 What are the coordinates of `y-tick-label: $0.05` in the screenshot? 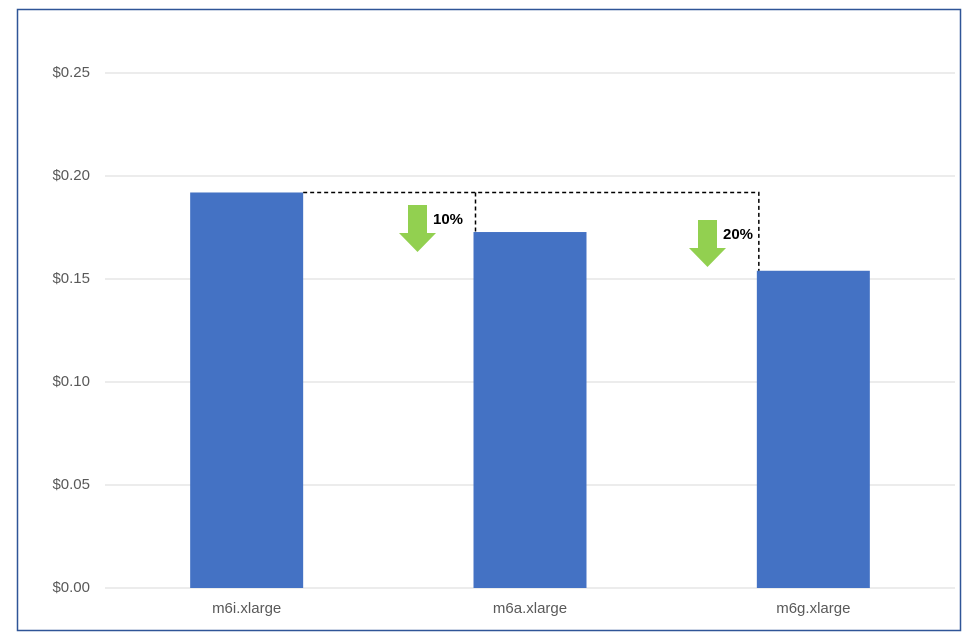 It's located at (71, 484).